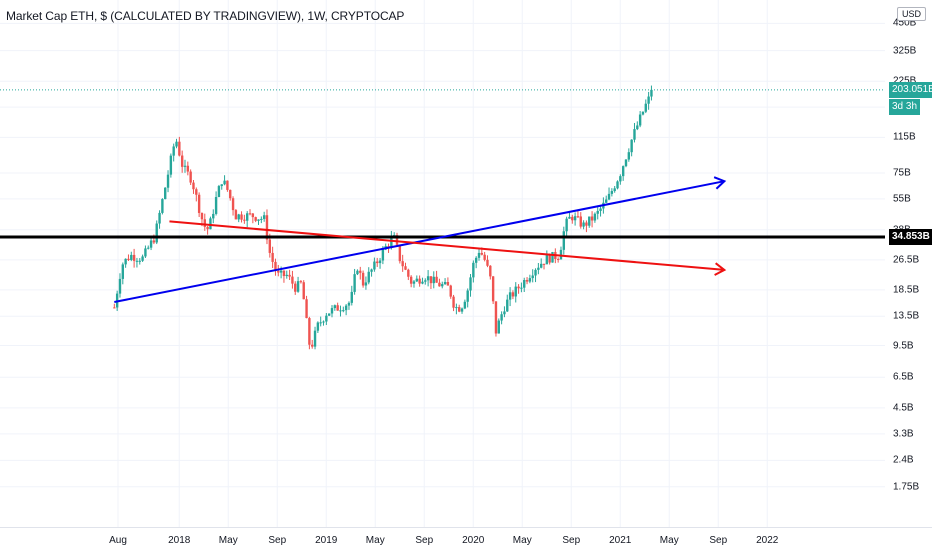 This screenshot has height=550, width=932. I want to click on time-tick-label: Sep, so click(718, 540).